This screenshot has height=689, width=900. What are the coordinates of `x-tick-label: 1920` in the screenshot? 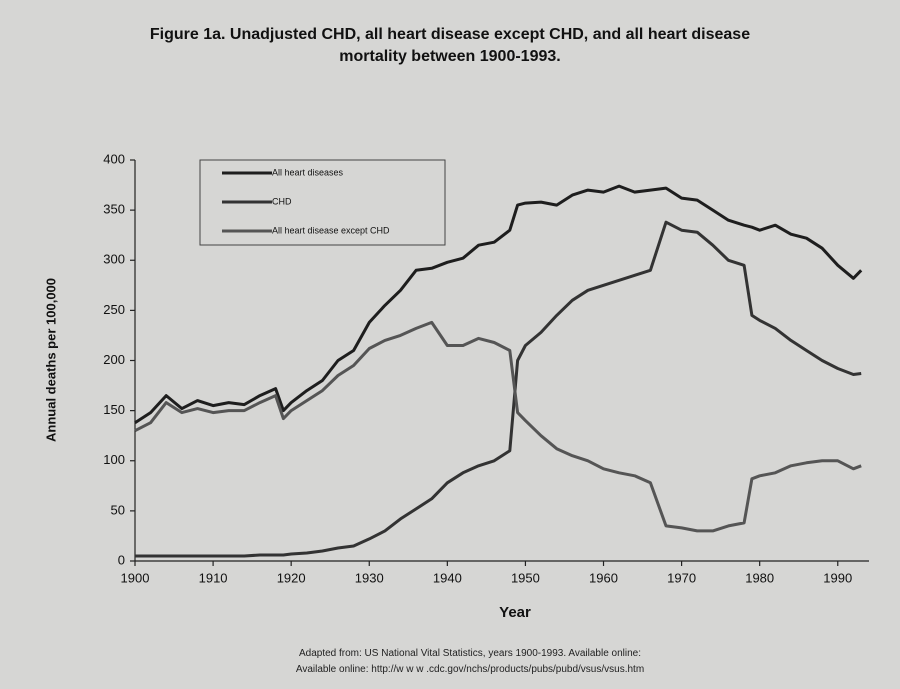 It's located at (291, 577).